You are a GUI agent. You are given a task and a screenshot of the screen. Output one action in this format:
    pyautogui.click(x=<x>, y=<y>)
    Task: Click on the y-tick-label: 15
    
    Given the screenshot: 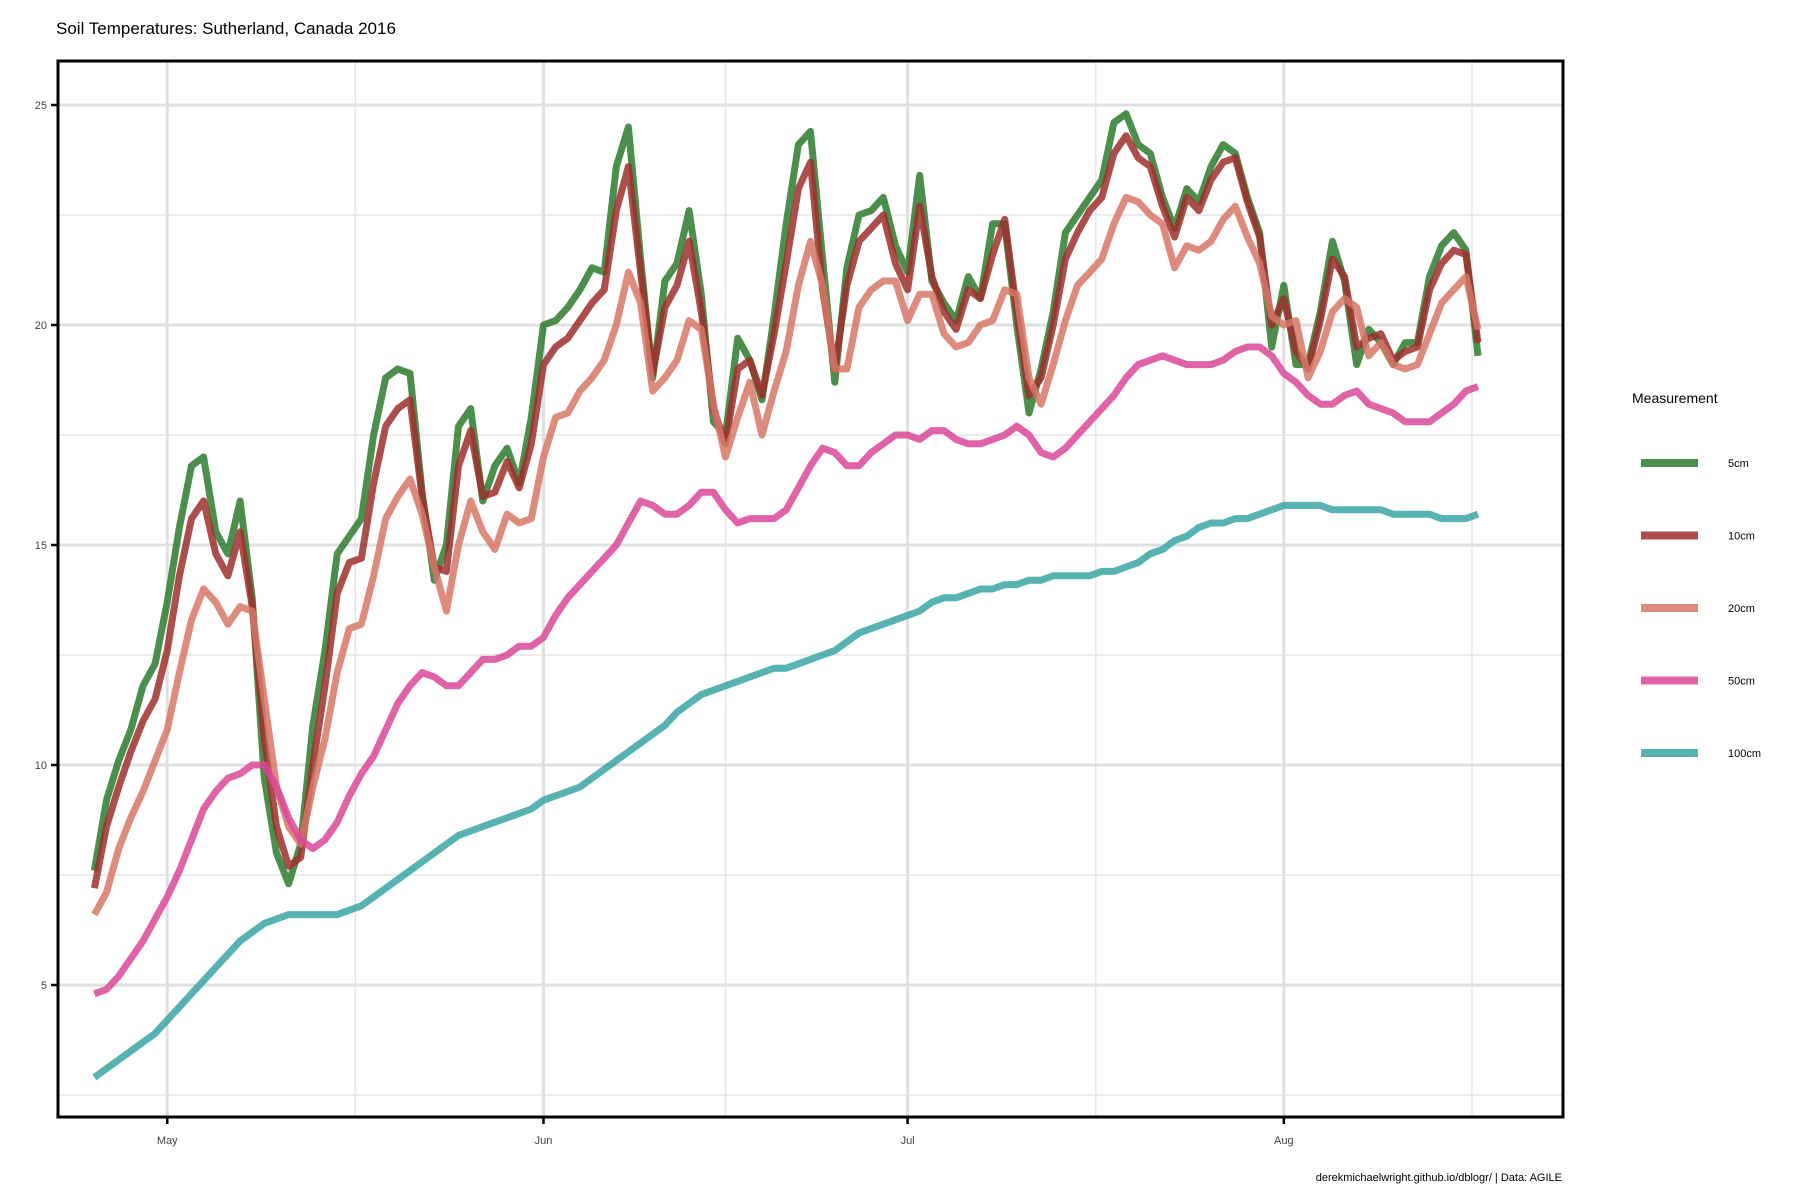 What is the action you would take?
    pyautogui.click(x=41, y=546)
    